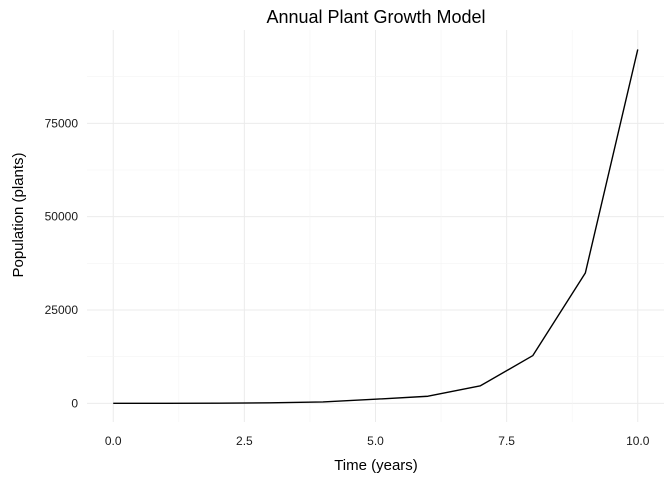 The width and height of the screenshot is (672, 480). I want to click on y-tick-label: 75000, so click(62, 123).